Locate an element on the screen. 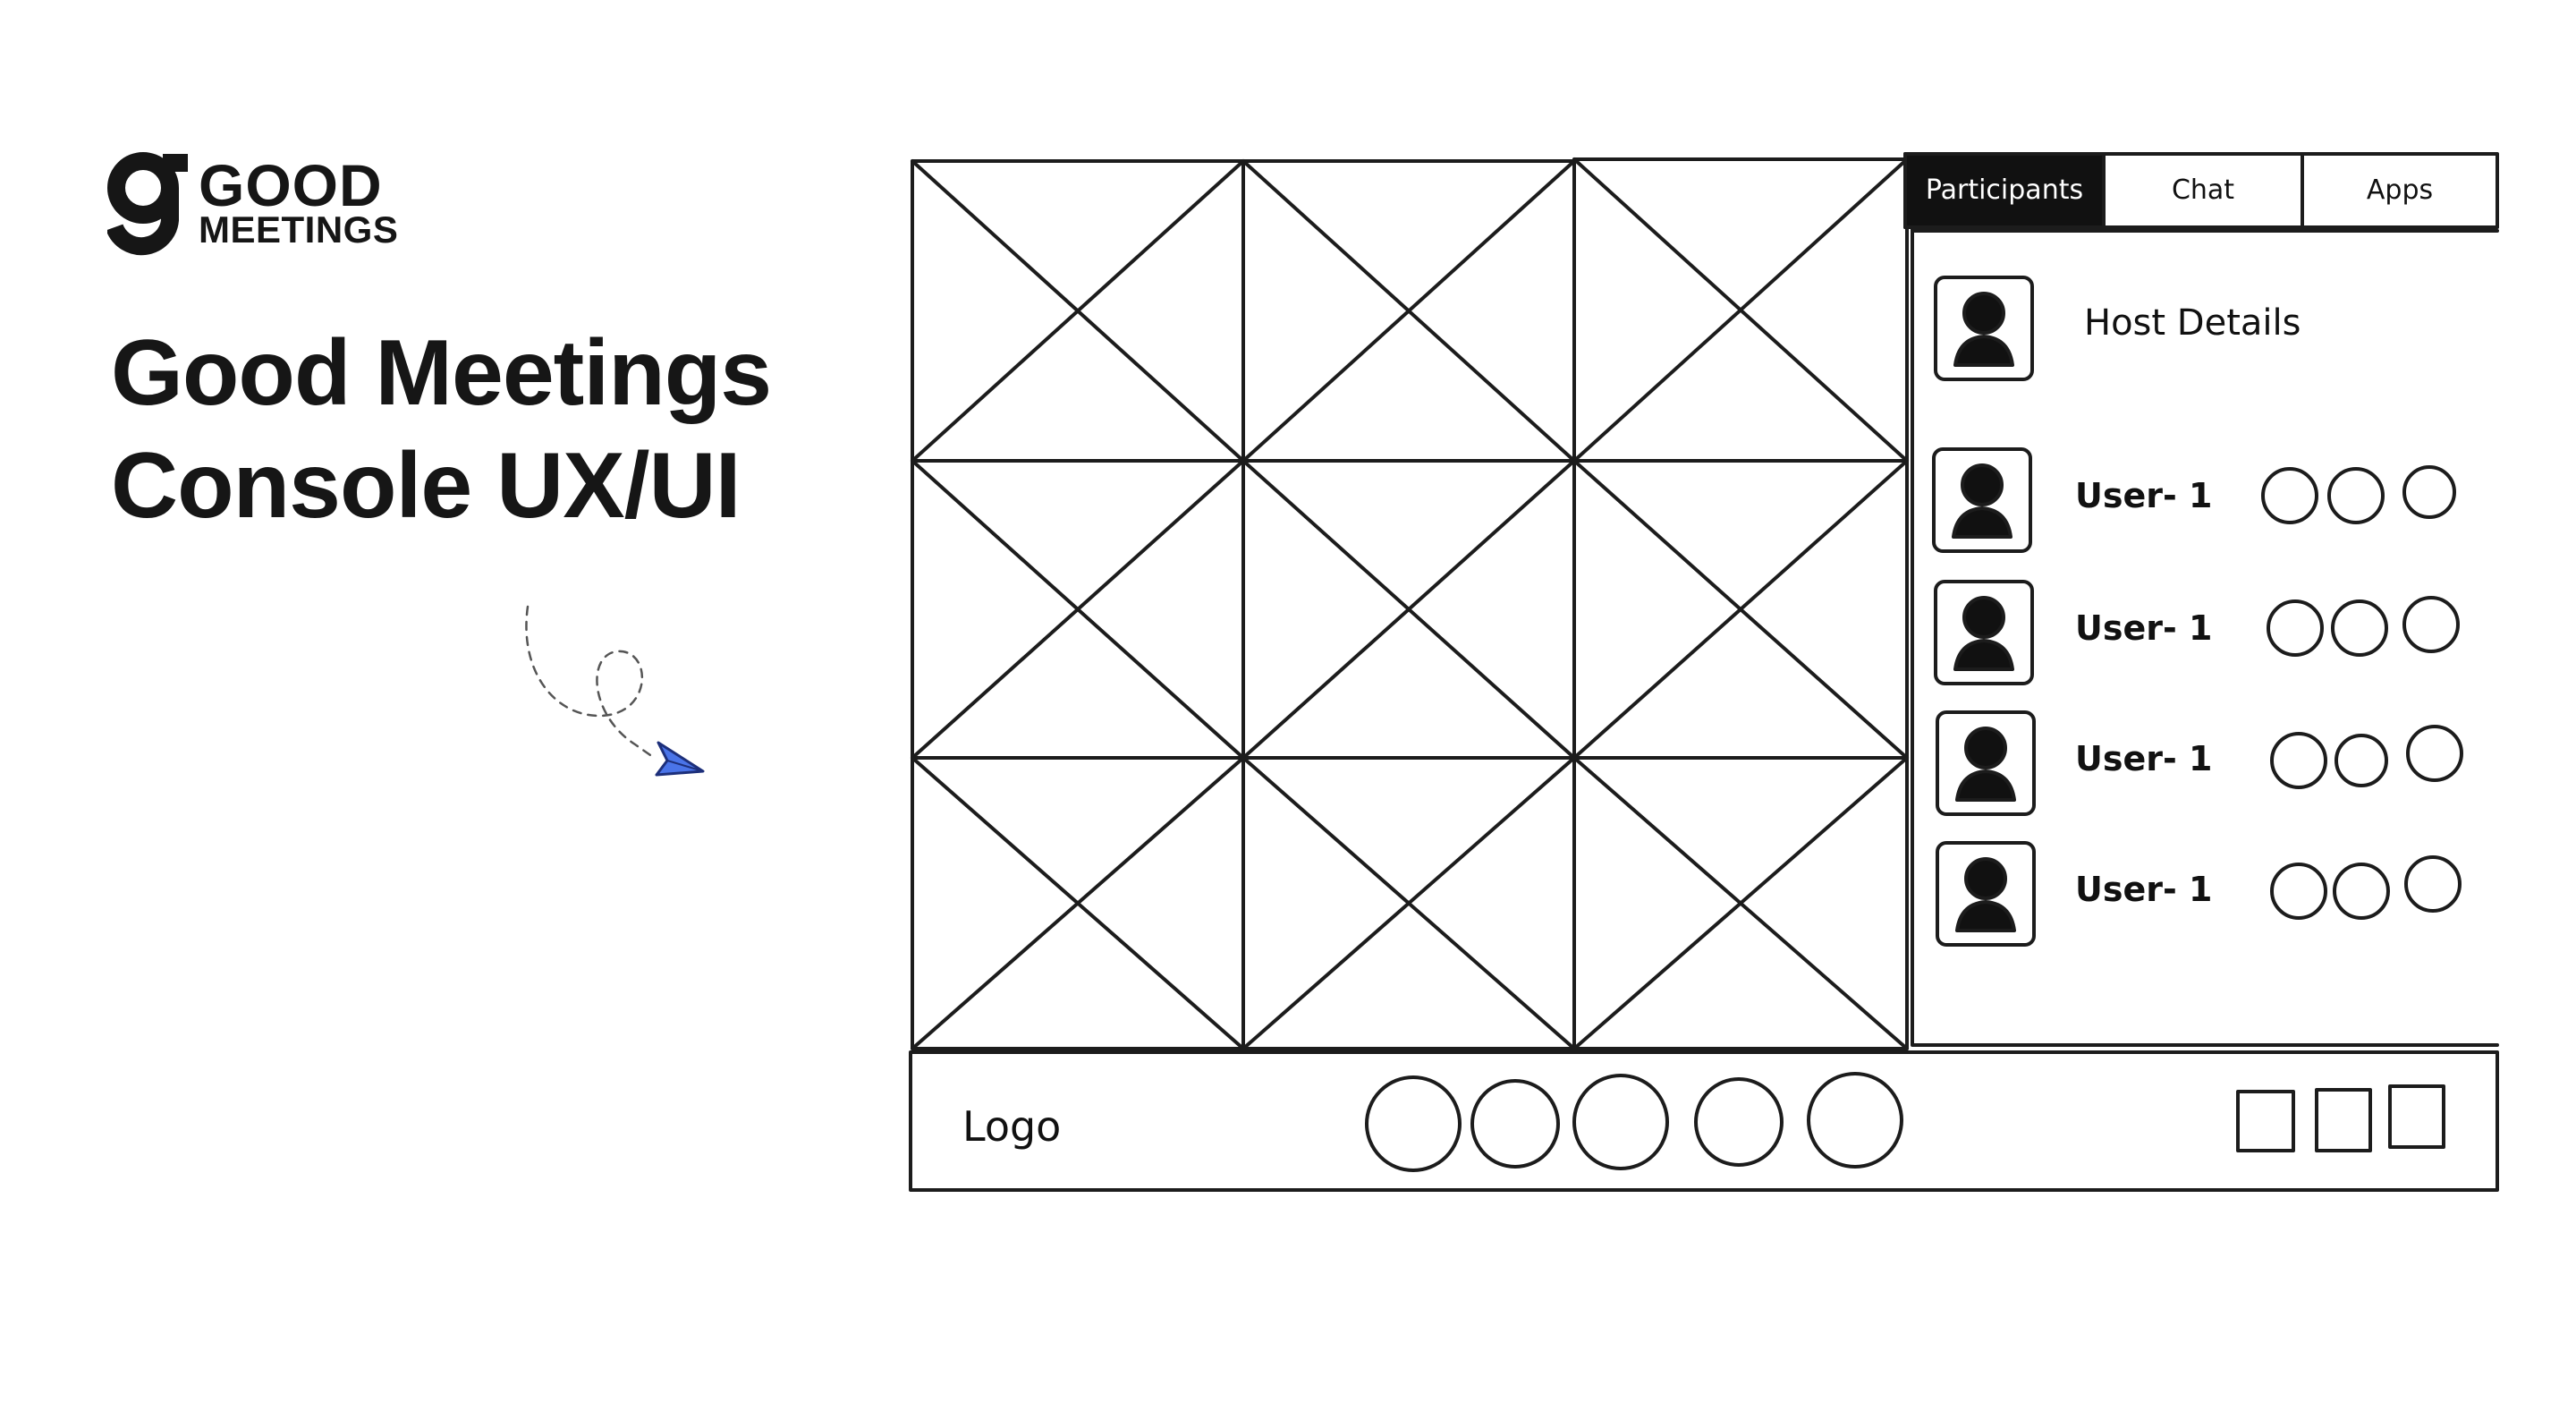 This screenshot has height=1428, width=2576. page-title: Good Meetings Console UX/UI is located at coordinates (441, 430).